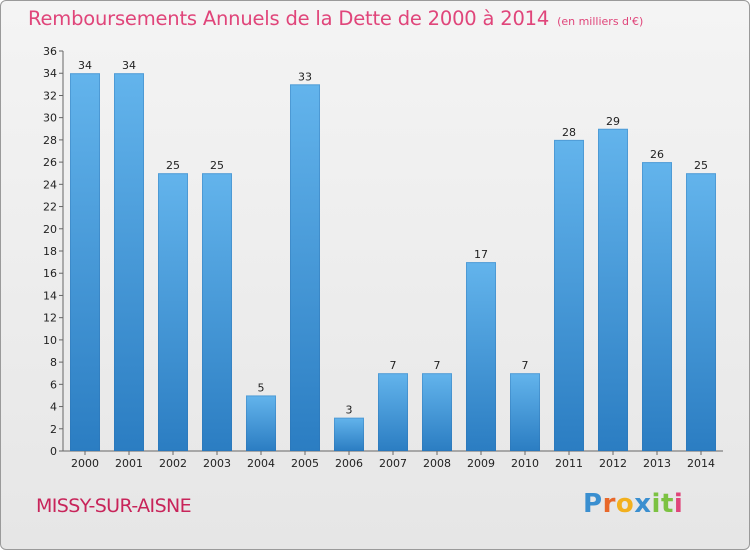  Describe the element at coordinates (481, 254) in the screenshot. I see `value-label-2009: 17` at that location.